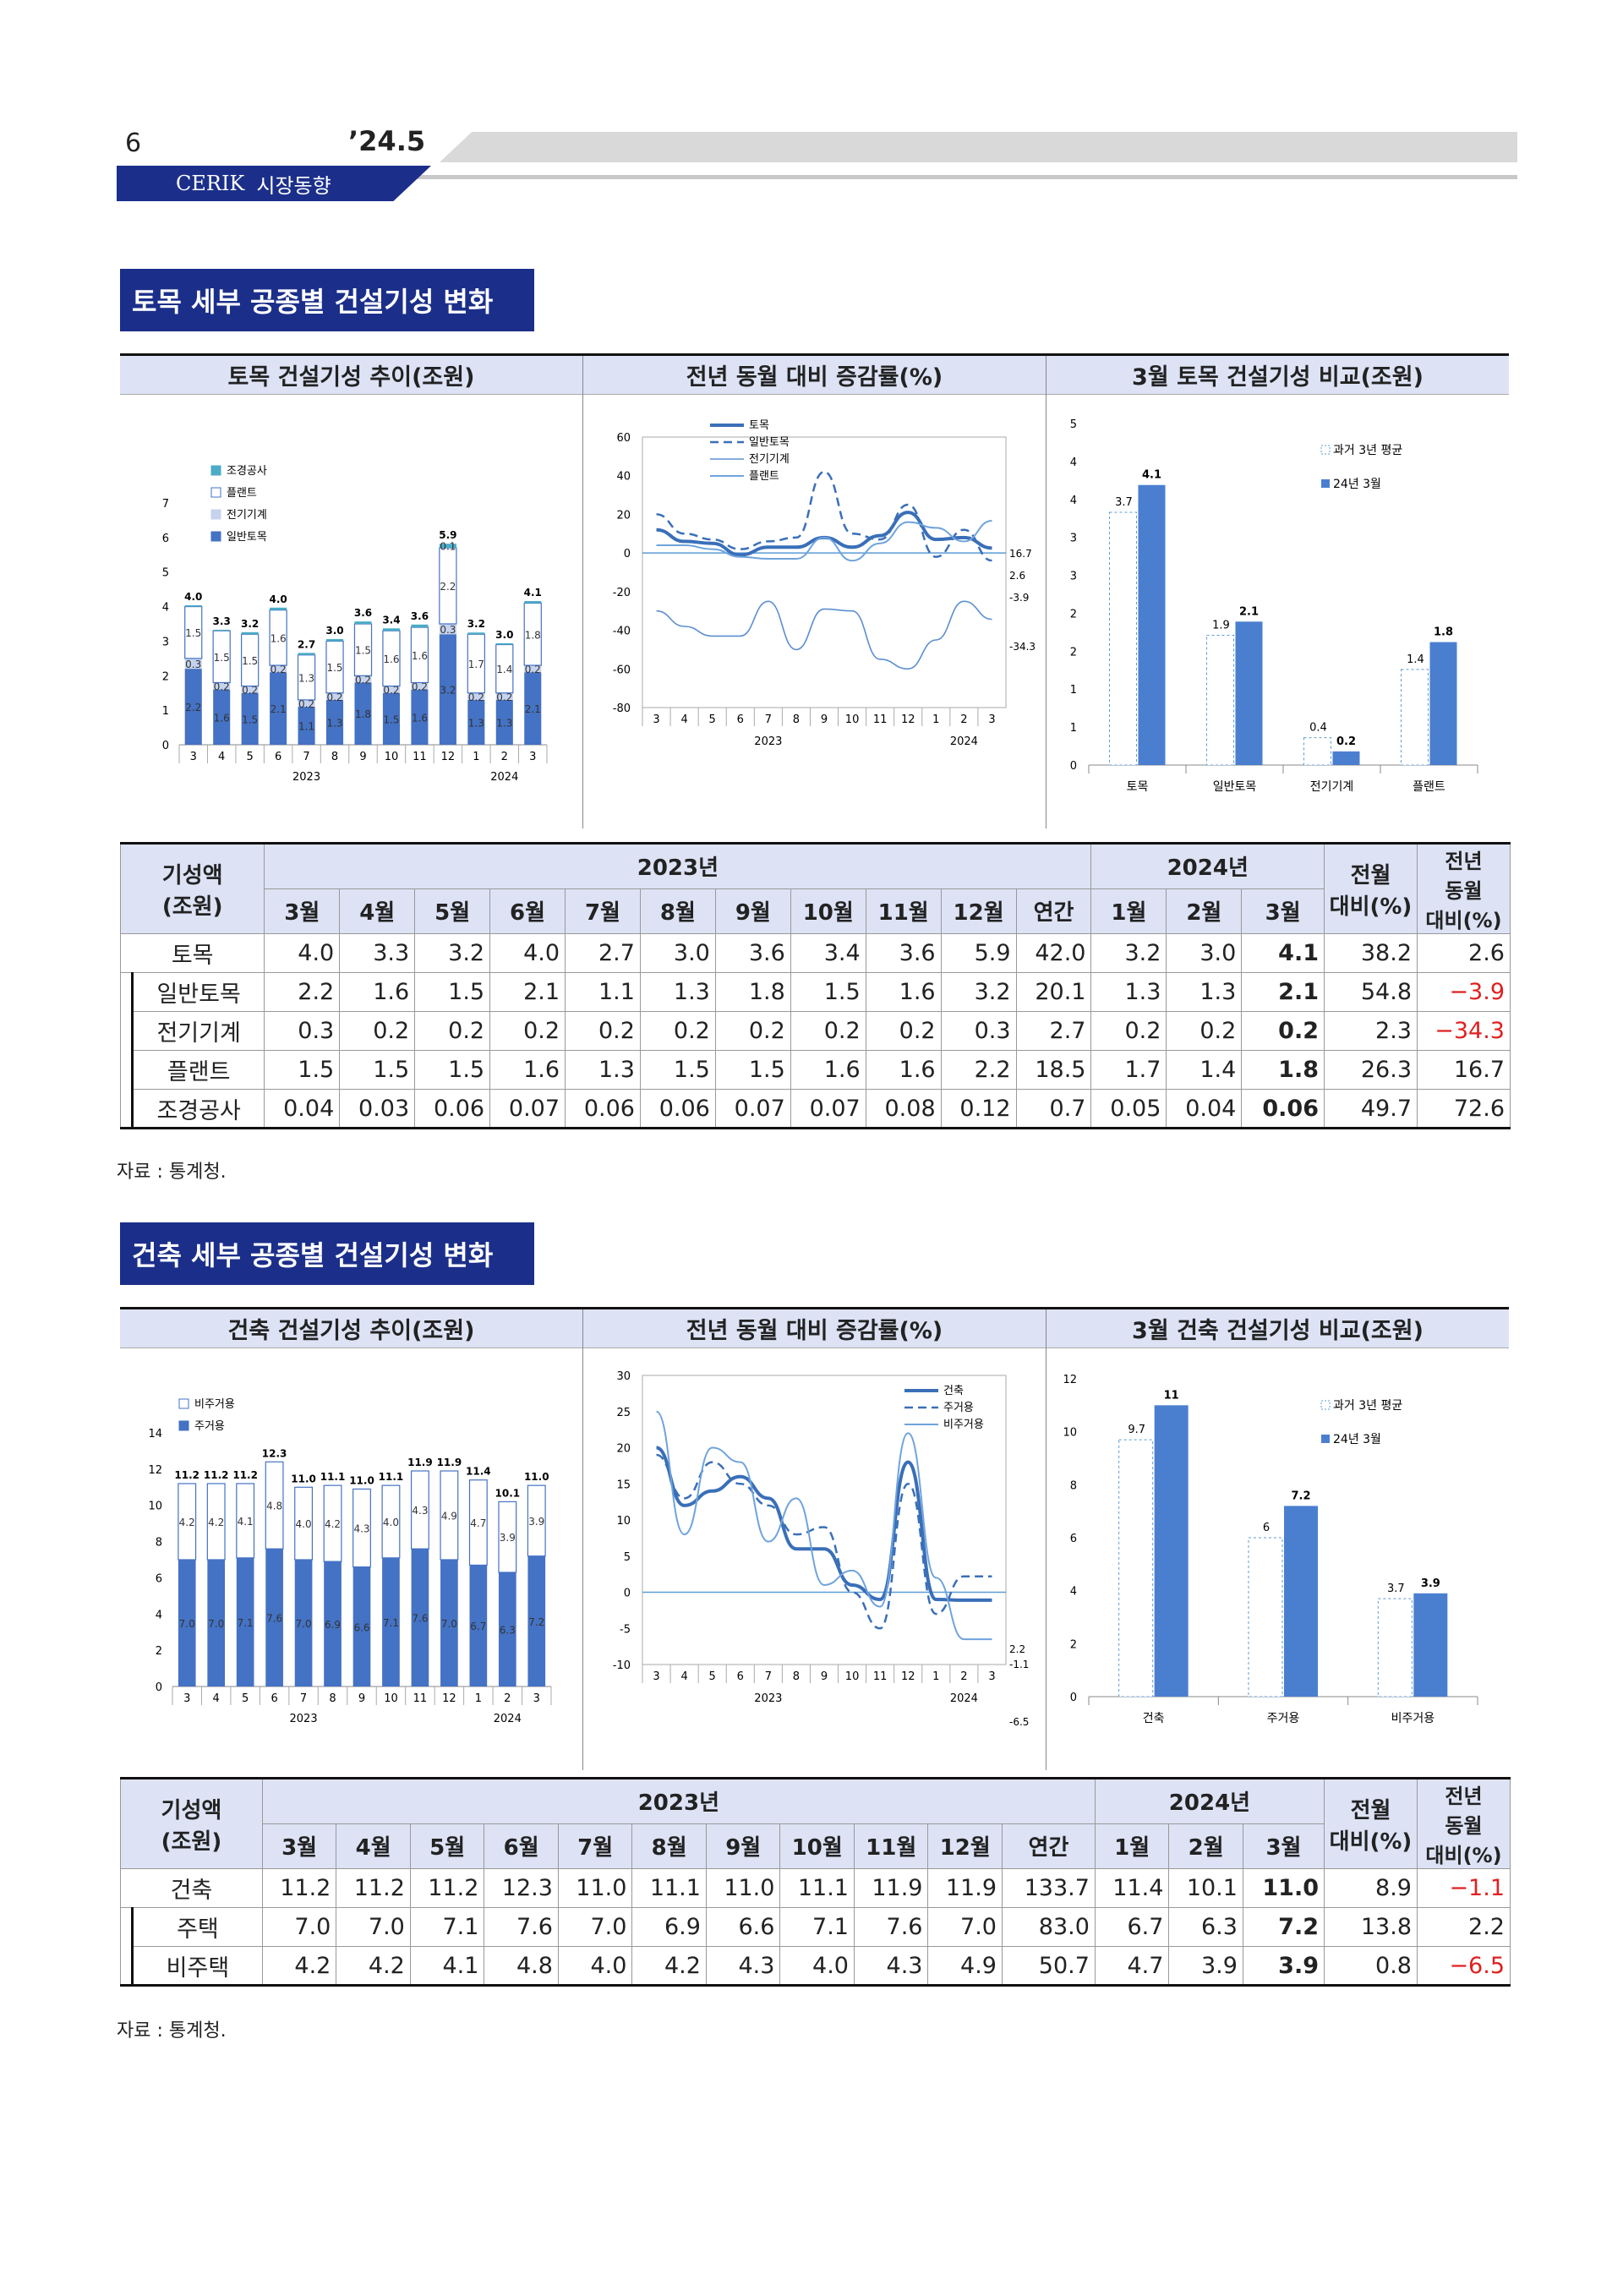 Image resolution: width=1623 pixels, height=2296 pixels. What do you see at coordinates (1283, 1070) in the screenshot?
I see `table-cell: 1.8` at bounding box center [1283, 1070].